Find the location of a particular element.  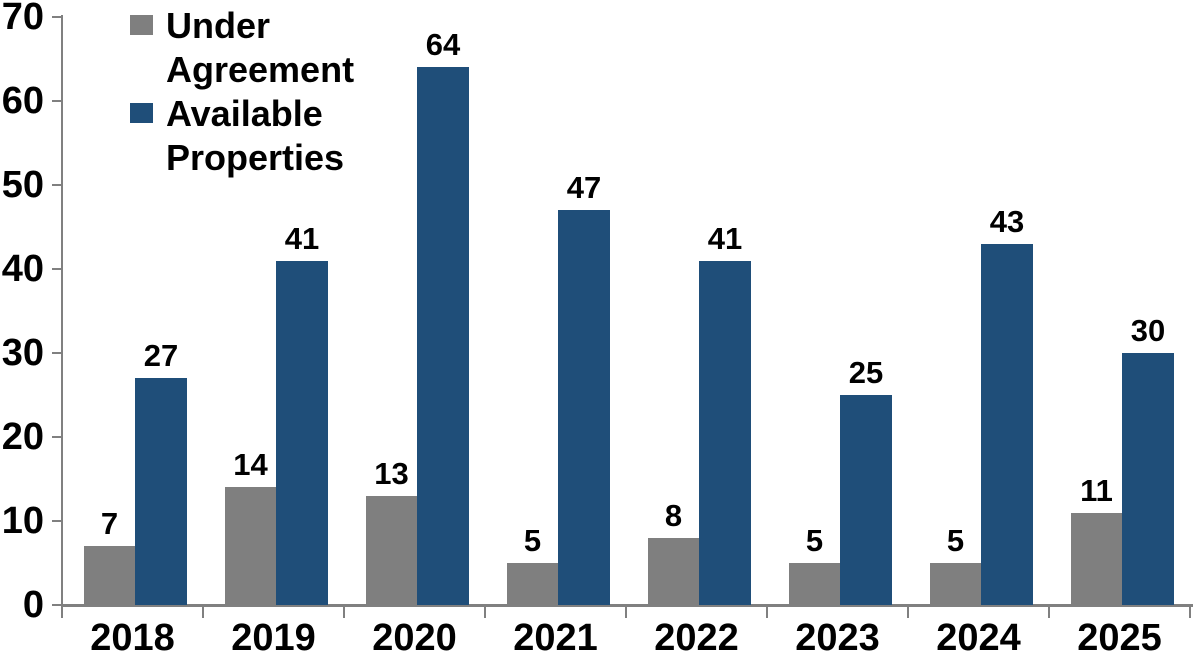

bar-value-label-2025-available-properties: 30 is located at coordinates (1148, 330).